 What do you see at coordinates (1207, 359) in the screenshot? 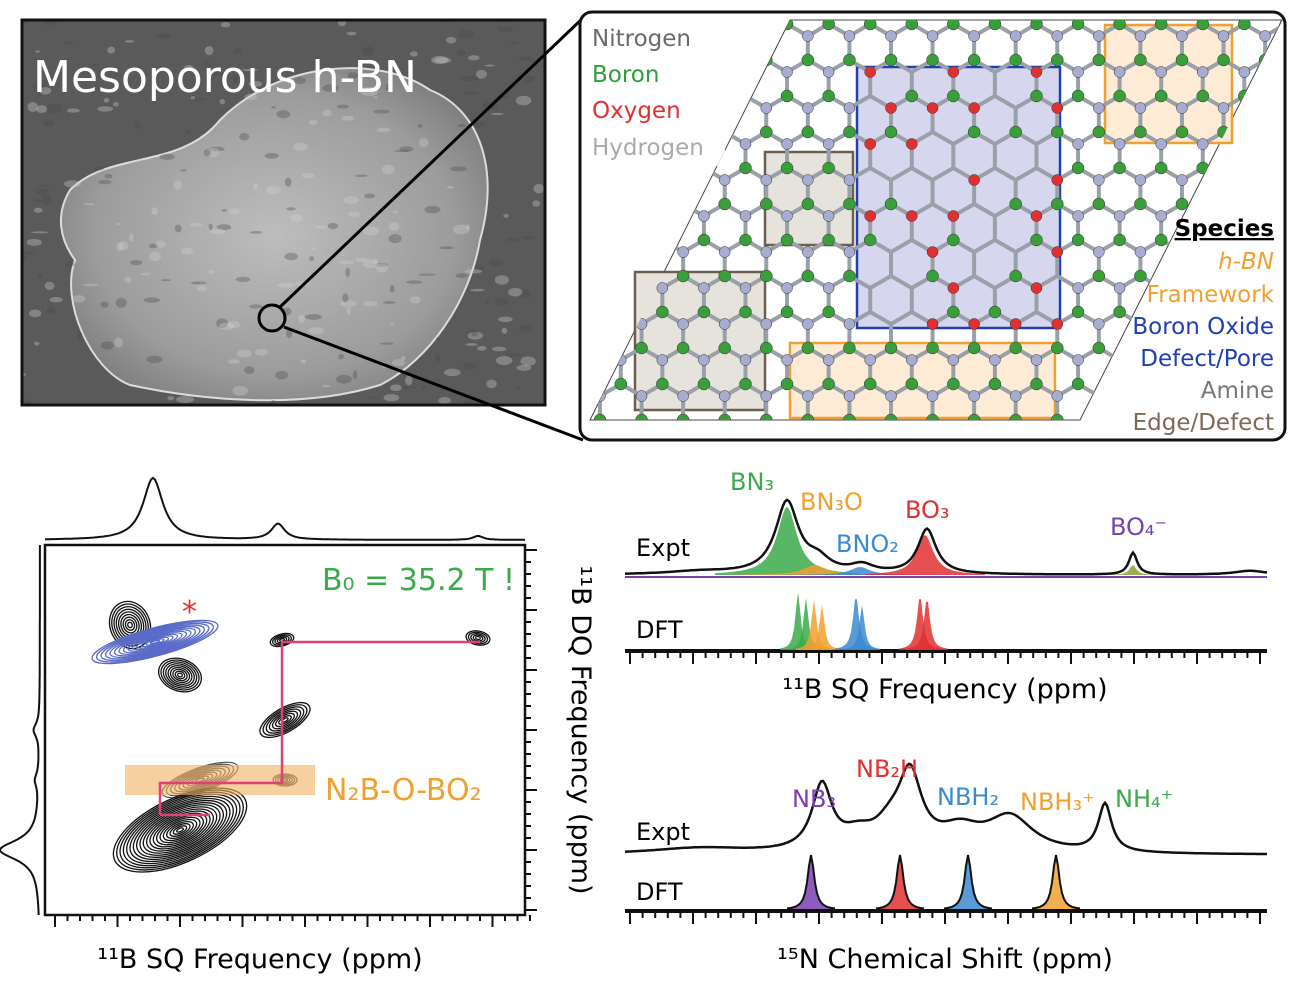
I see `species-label: Defect/Pore` at bounding box center [1207, 359].